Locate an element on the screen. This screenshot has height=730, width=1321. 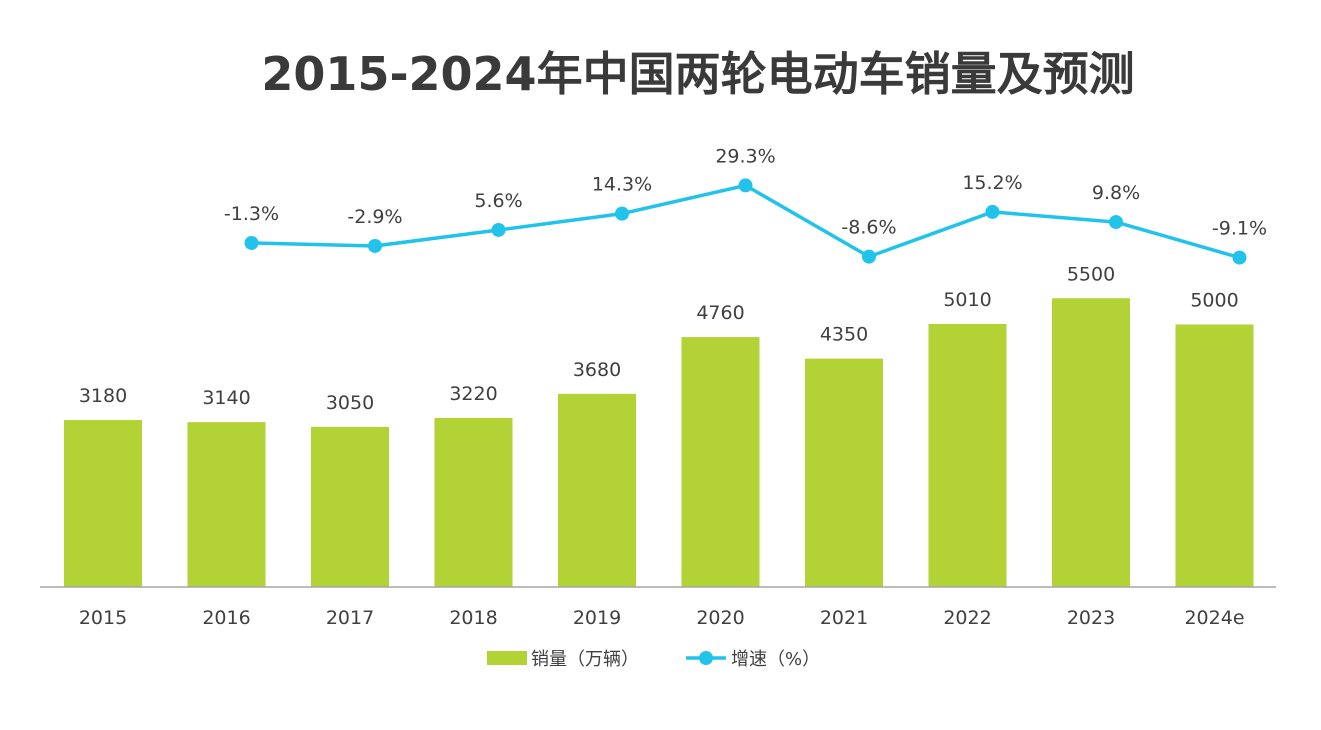
growth-value-label: -8.6% is located at coordinates (868, 228).